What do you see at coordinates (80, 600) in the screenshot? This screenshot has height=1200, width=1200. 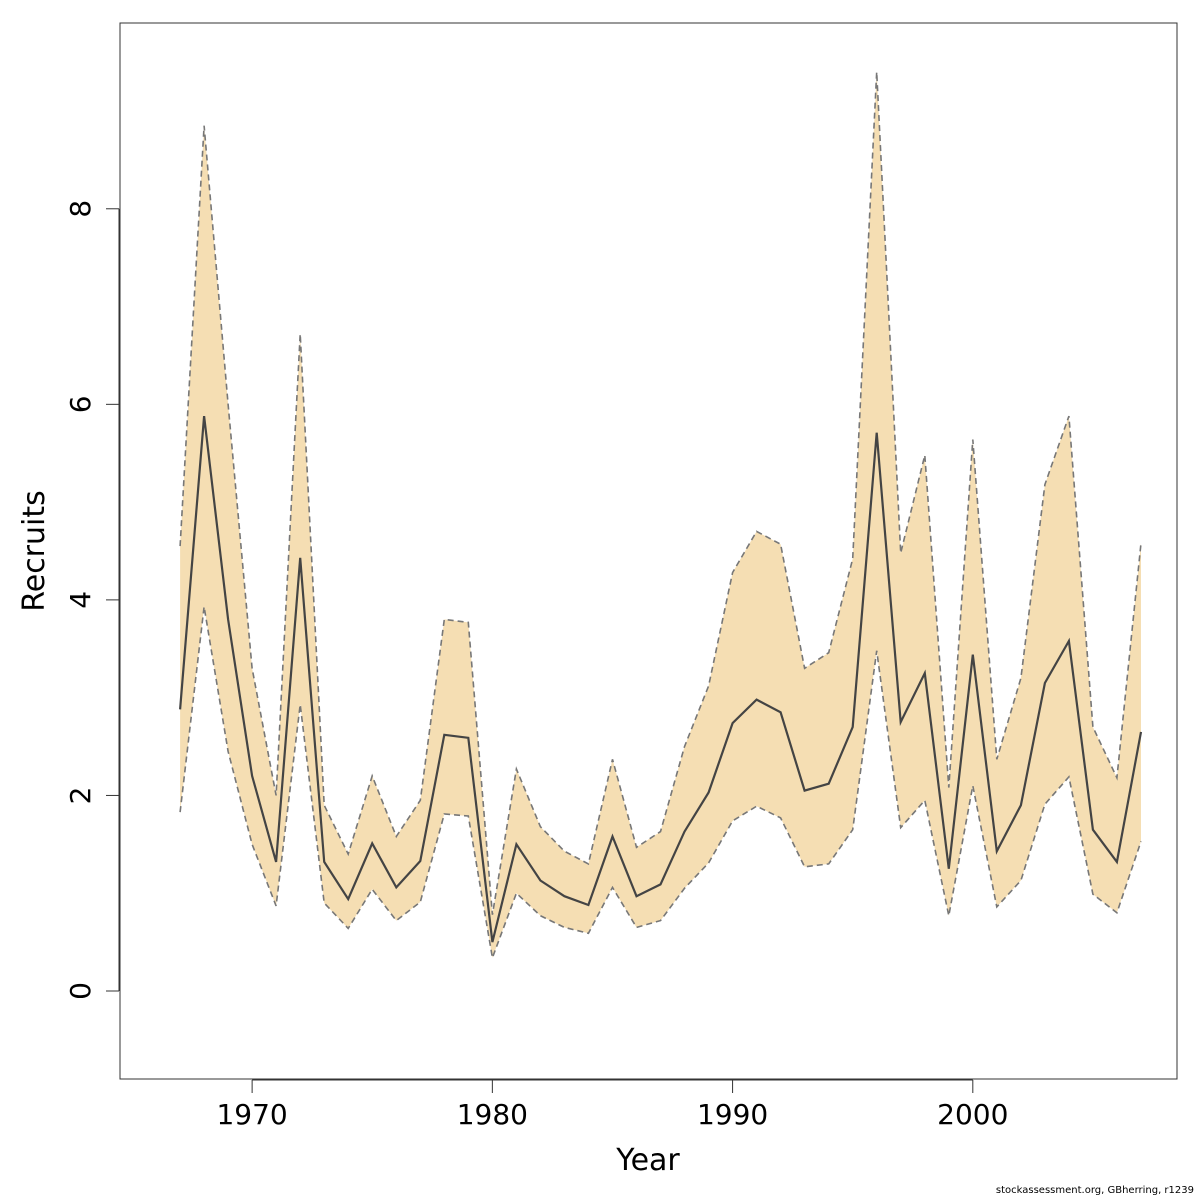 I see `y-tick-label: 4` at bounding box center [80, 600].